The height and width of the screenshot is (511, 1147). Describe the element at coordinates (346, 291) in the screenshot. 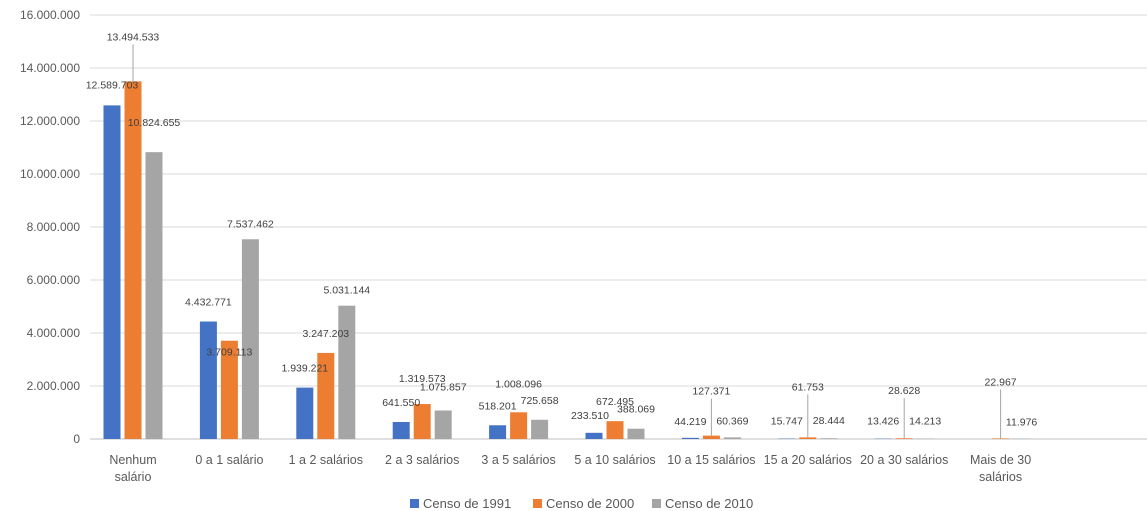

I see `data-label: 5.031.144` at that location.